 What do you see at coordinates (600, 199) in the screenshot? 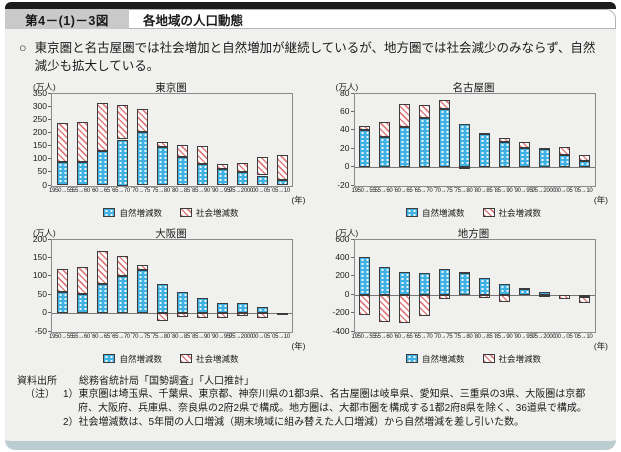
I see `x-axis-unit-label: (年)` at bounding box center [600, 199].